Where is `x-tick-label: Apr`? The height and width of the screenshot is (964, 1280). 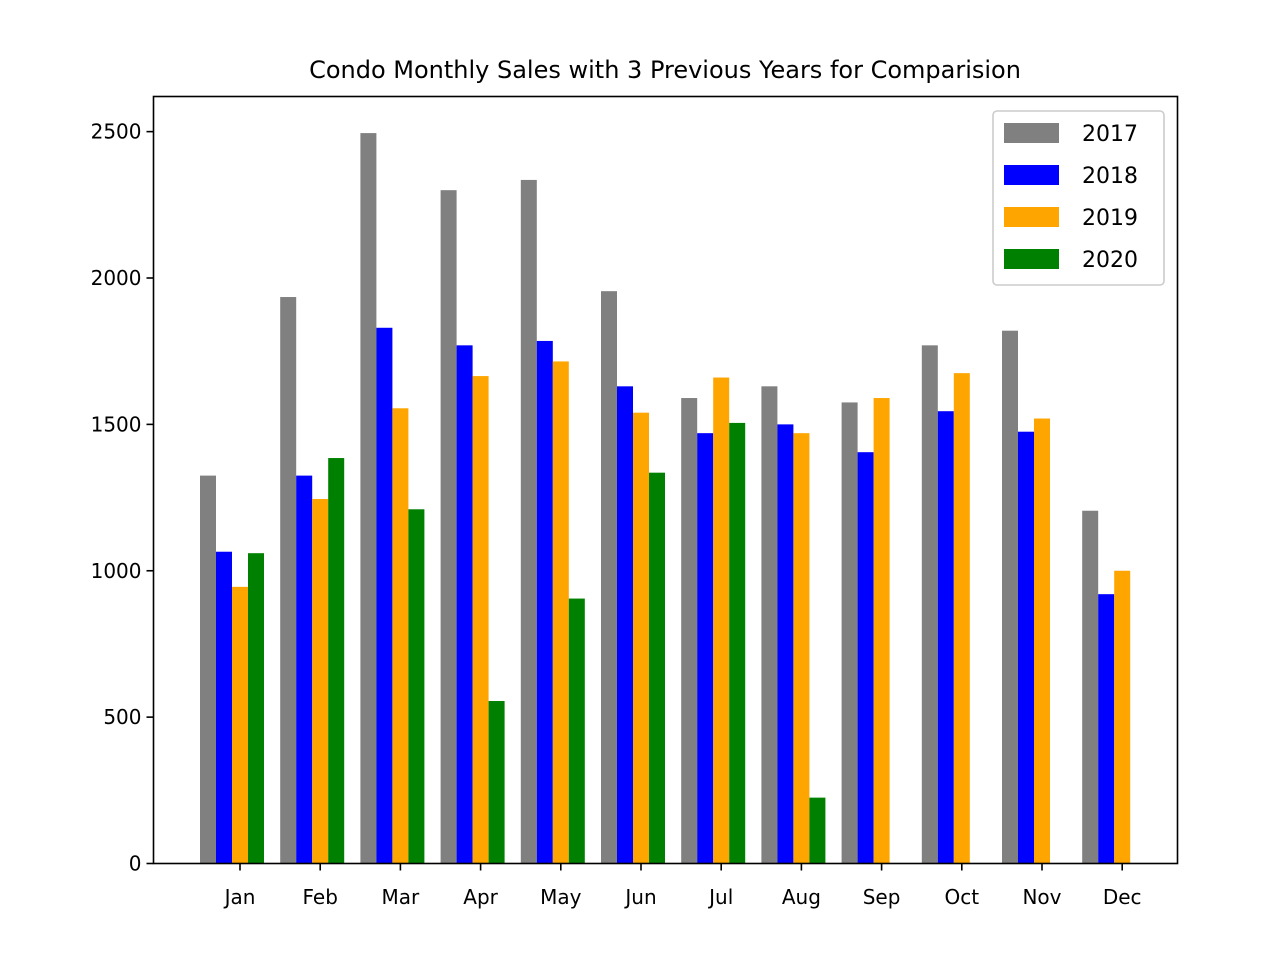 x-tick-label: Apr is located at coordinates (480, 897).